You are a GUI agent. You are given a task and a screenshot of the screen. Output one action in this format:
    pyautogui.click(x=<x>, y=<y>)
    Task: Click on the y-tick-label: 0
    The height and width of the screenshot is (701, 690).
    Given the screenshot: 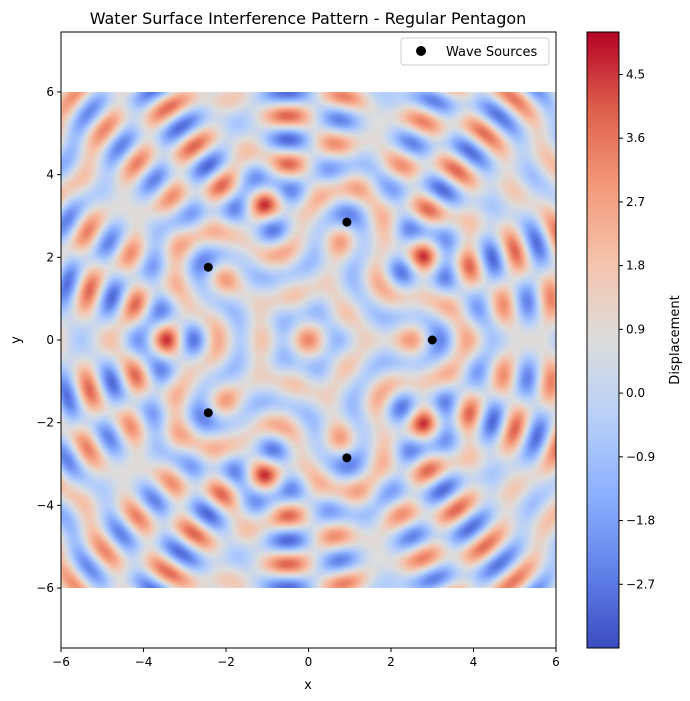 What is the action you would take?
    pyautogui.click(x=50, y=340)
    